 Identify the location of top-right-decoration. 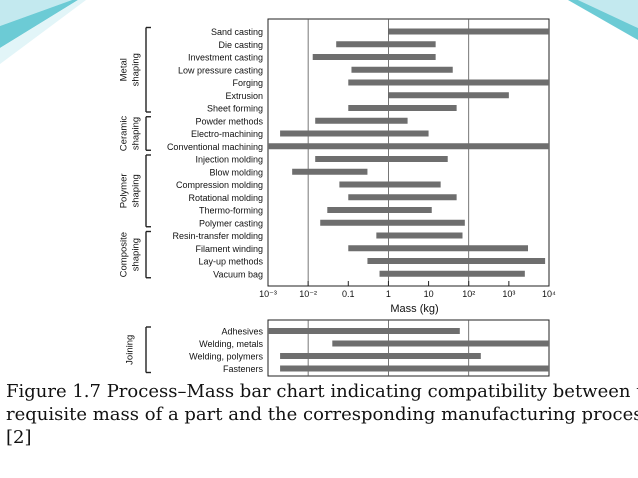
(603, 20).